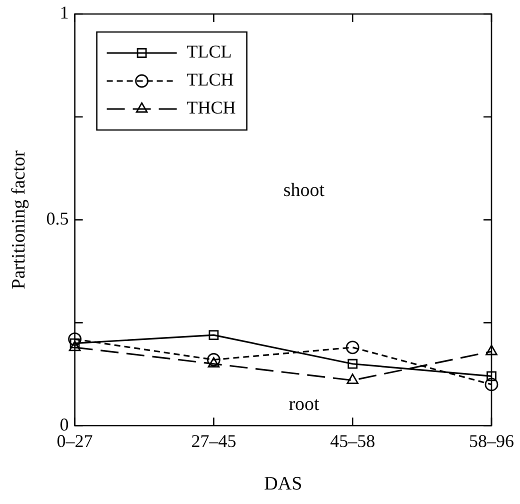  What do you see at coordinates (210, 80) in the screenshot?
I see `legend-label: TLCH` at bounding box center [210, 80].